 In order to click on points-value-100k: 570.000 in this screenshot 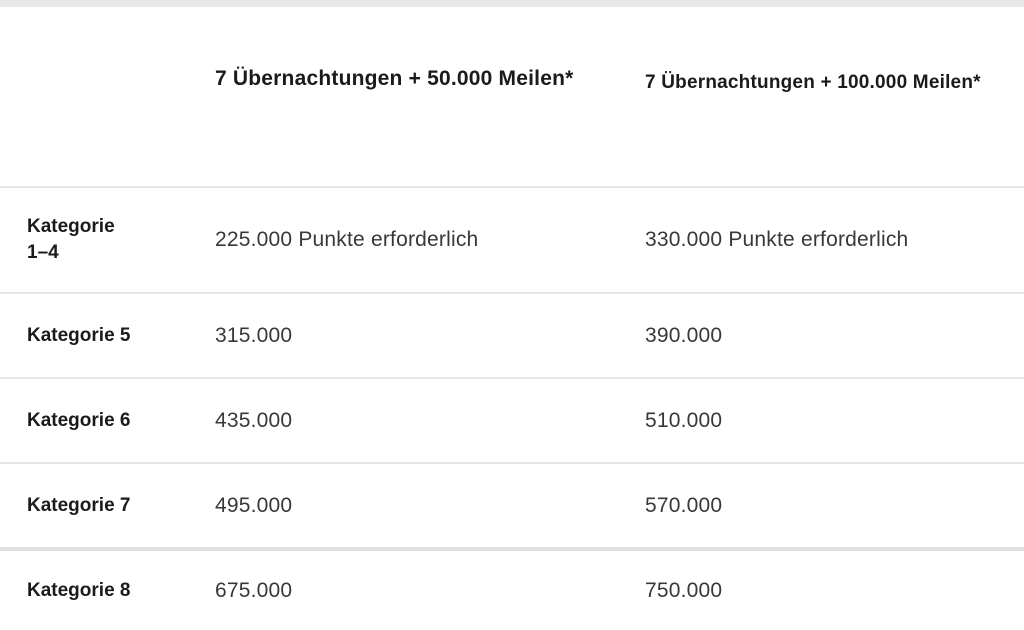, I will do `click(684, 505)`.